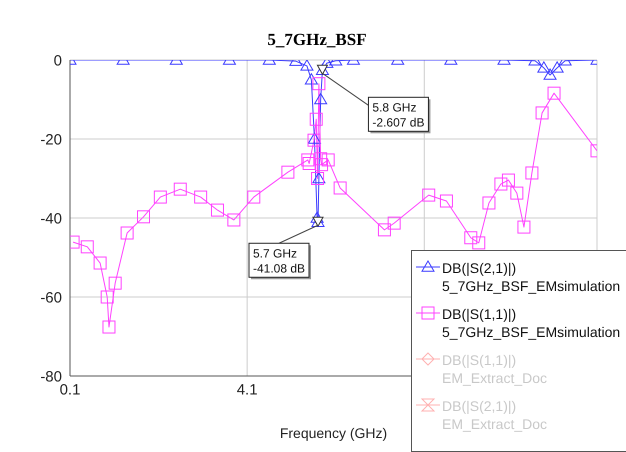  What do you see at coordinates (51, 219) in the screenshot?
I see `y-tick-label: -40` at bounding box center [51, 219].